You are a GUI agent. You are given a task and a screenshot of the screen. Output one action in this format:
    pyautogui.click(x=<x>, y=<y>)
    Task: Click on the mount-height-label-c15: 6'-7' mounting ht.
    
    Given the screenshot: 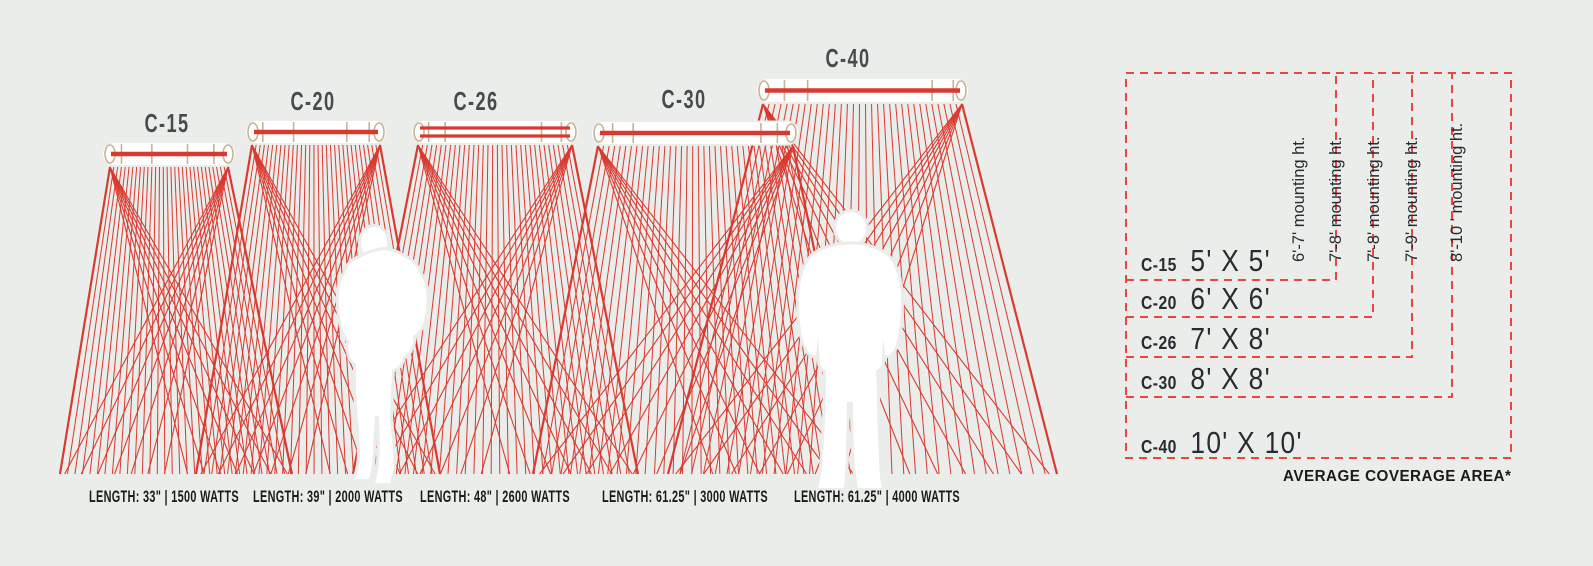 What is the action you would take?
    pyautogui.click(x=1298, y=199)
    